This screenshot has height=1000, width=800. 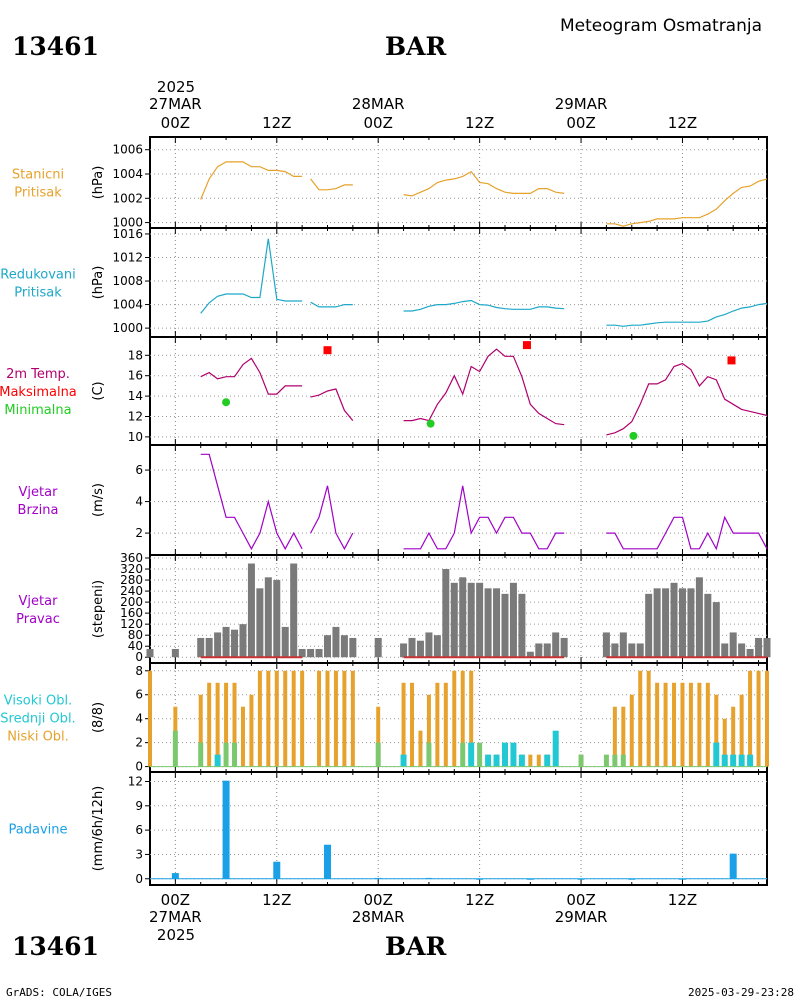 I want to click on panel-label: Pritisak, so click(x=38, y=193).